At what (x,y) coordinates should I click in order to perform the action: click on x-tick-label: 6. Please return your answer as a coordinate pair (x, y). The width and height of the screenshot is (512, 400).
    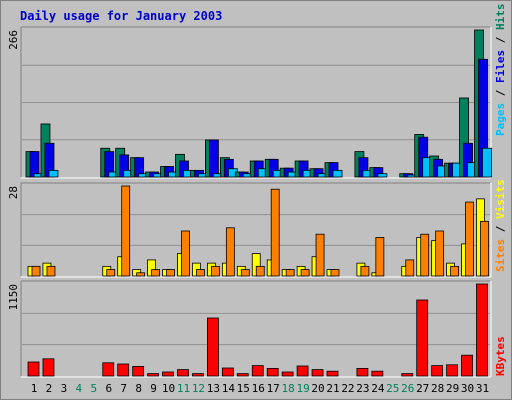
    Looking at the image, I should click on (108, 388).